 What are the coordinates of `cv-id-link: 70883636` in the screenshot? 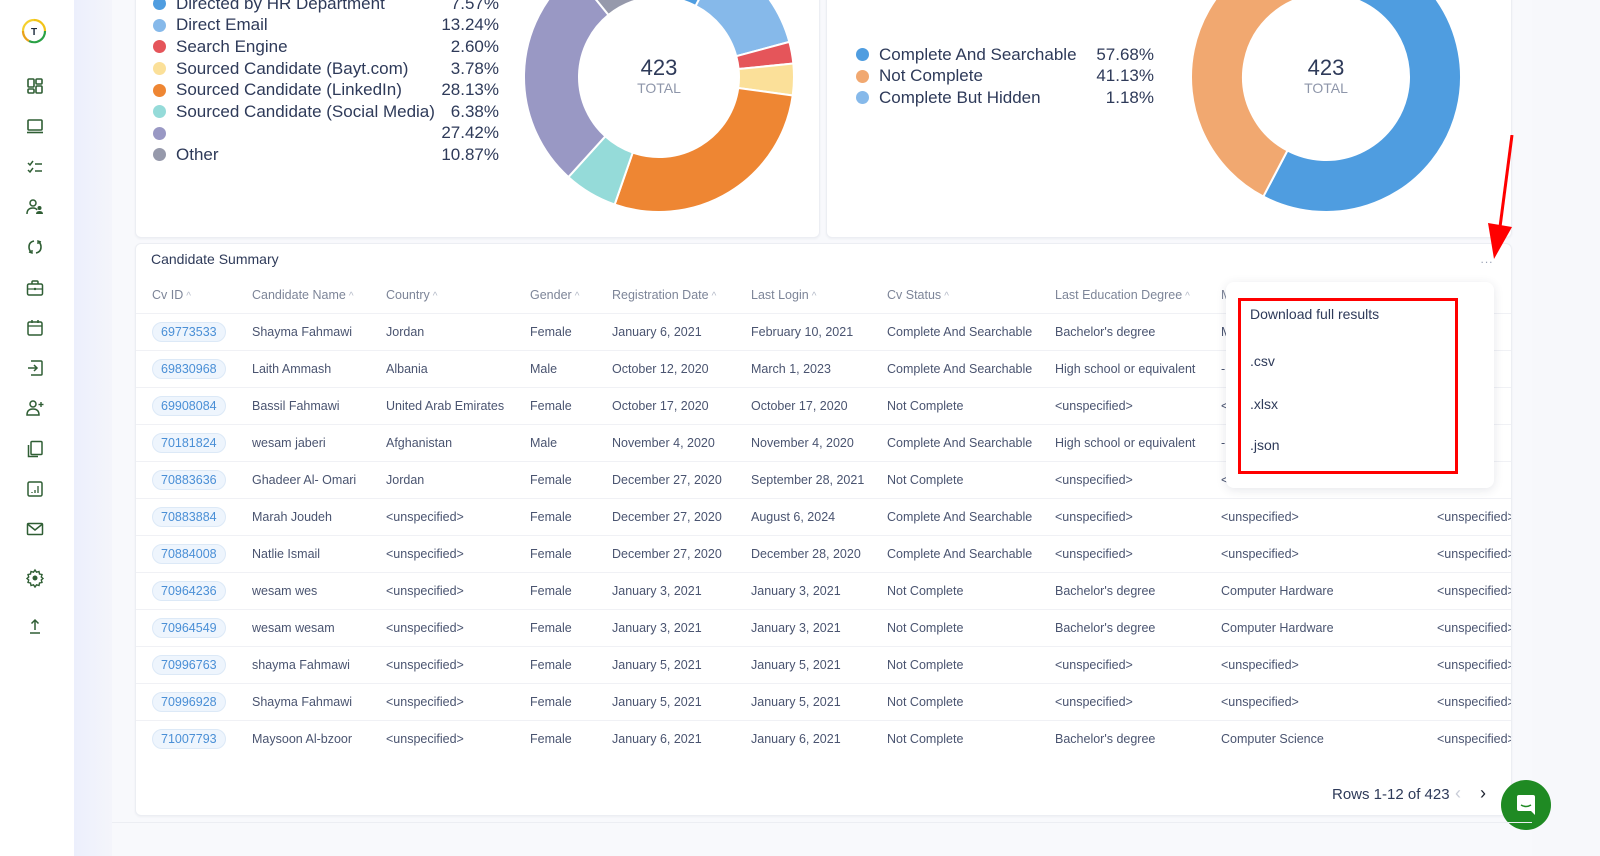 It's located at (189, 479).